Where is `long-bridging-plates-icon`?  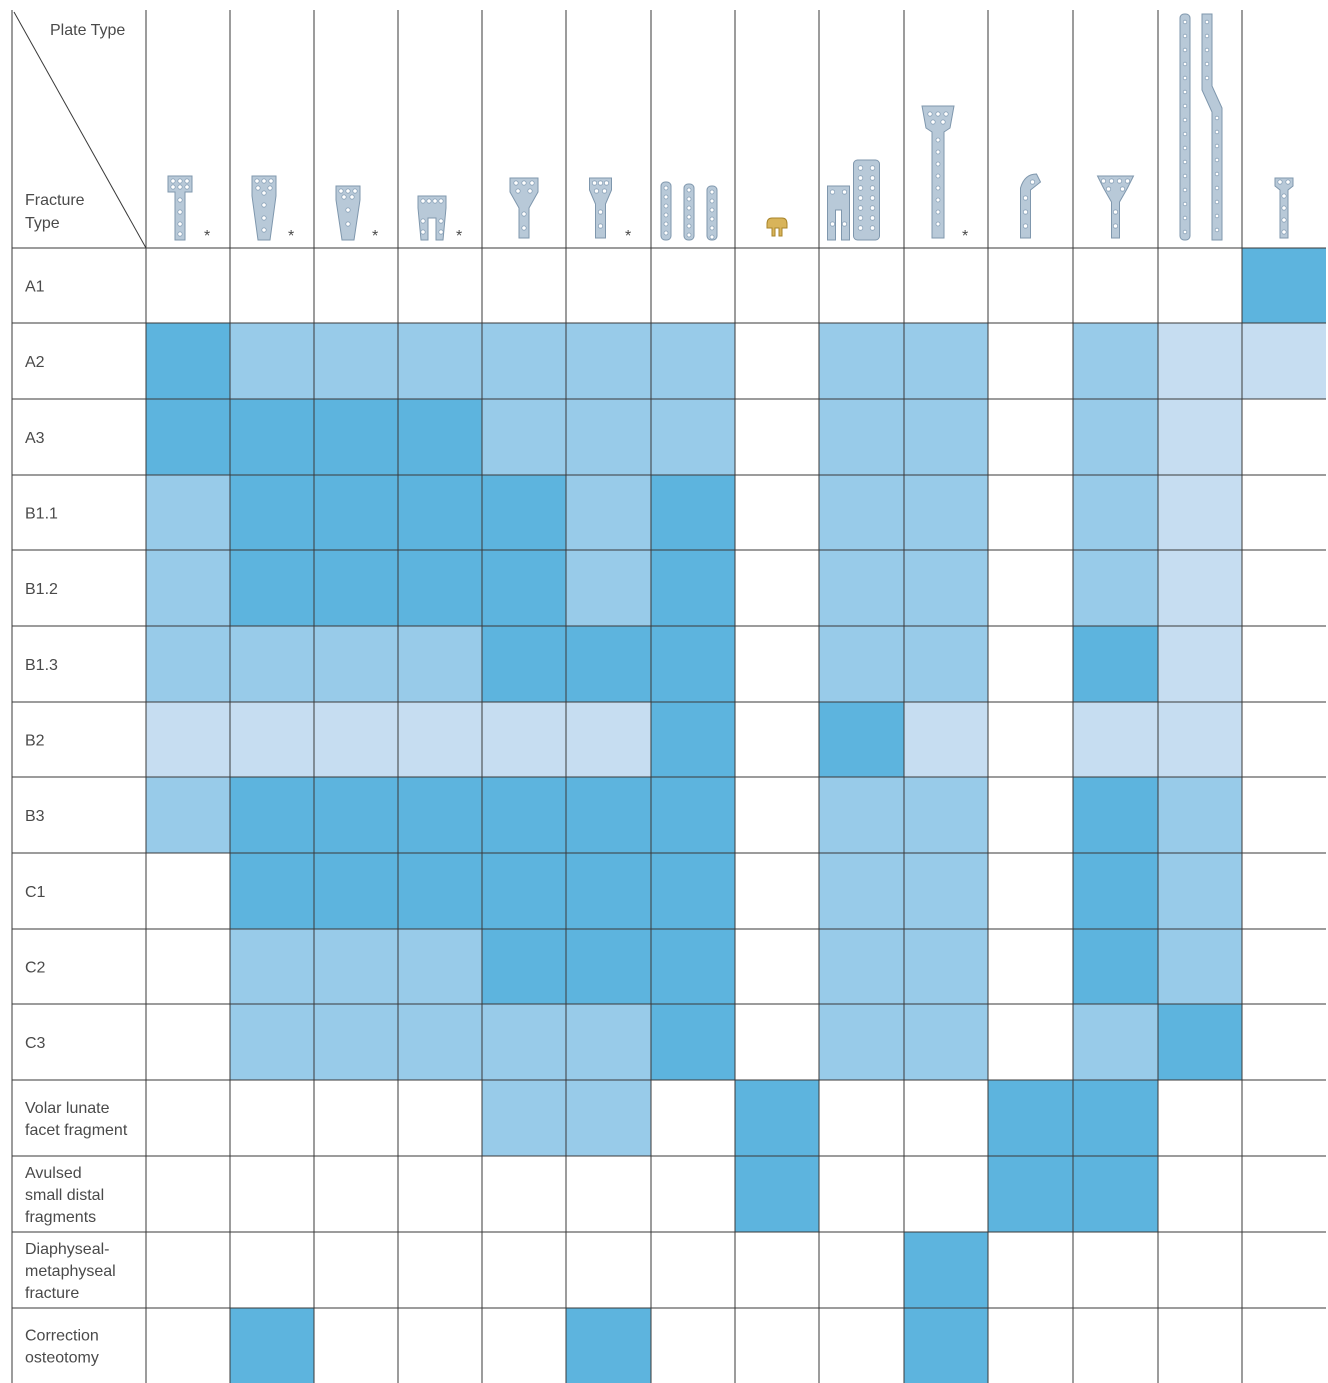 long-bridging-plates-icon is located at coordinates (1201, 127).